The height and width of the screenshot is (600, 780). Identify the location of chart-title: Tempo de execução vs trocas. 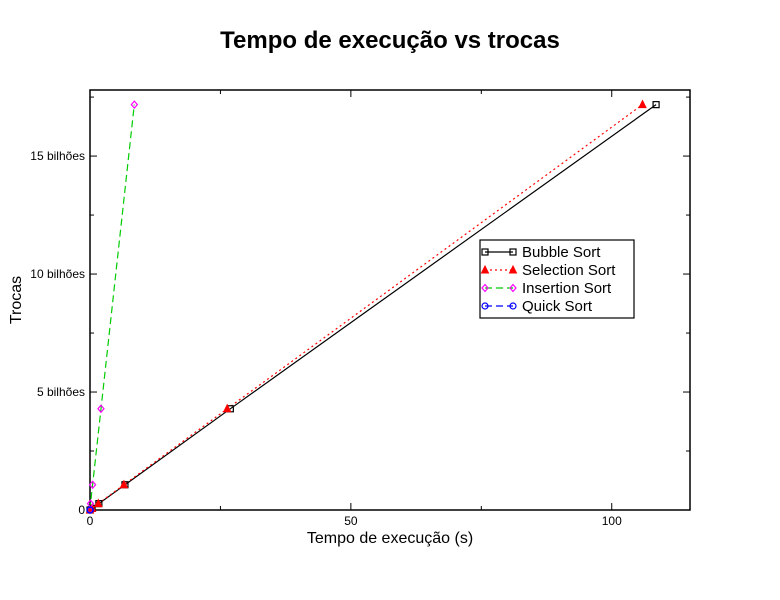
(390, 40).